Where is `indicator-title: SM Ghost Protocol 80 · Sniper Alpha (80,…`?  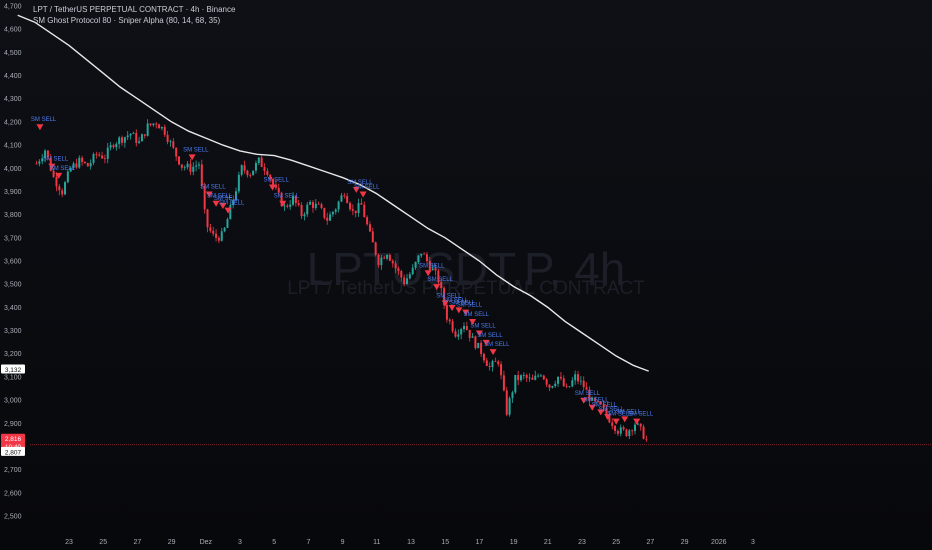 indicator-title: SM Ghost Protocol 80 · Sniper Alpha (80,… is located at coordinates (127, 20).